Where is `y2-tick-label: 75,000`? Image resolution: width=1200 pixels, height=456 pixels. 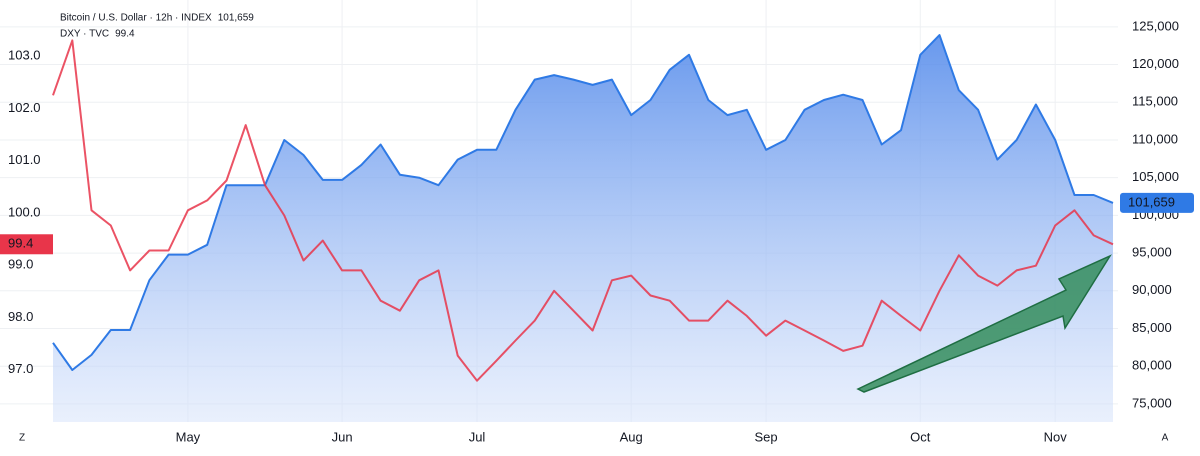 y2-tick-label: 75,000 is located at coordinates (1152, 402).